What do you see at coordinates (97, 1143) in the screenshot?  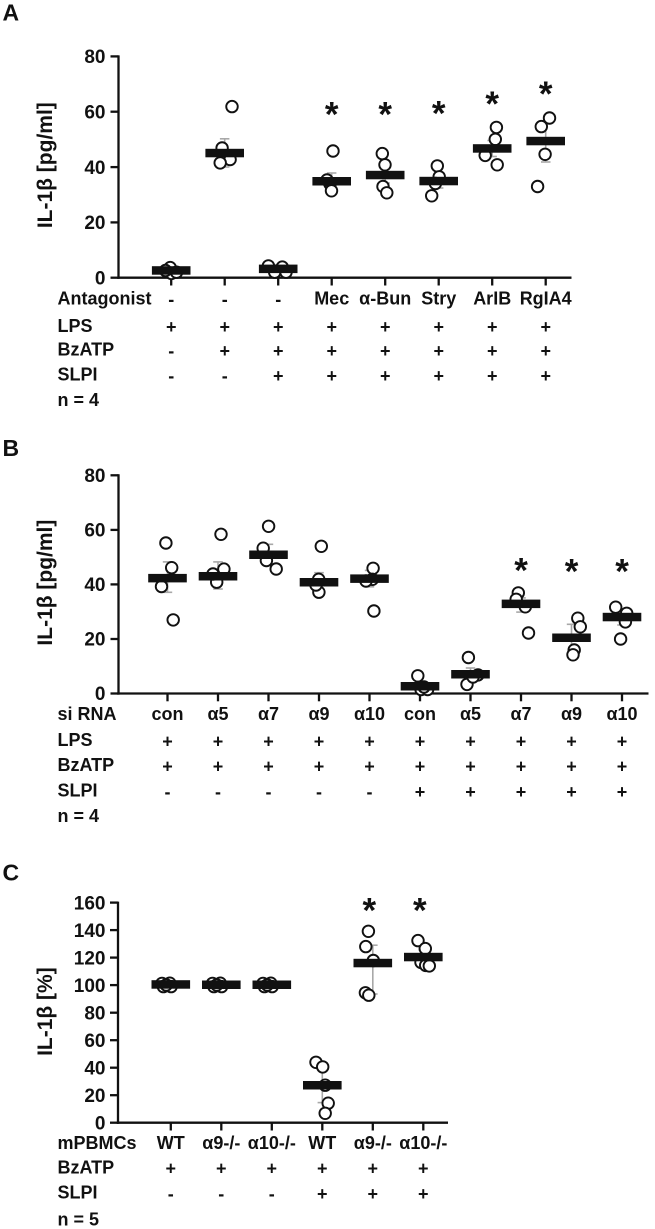 I see `svg-text: mPBMCs` at bounding box center [97, 1143].